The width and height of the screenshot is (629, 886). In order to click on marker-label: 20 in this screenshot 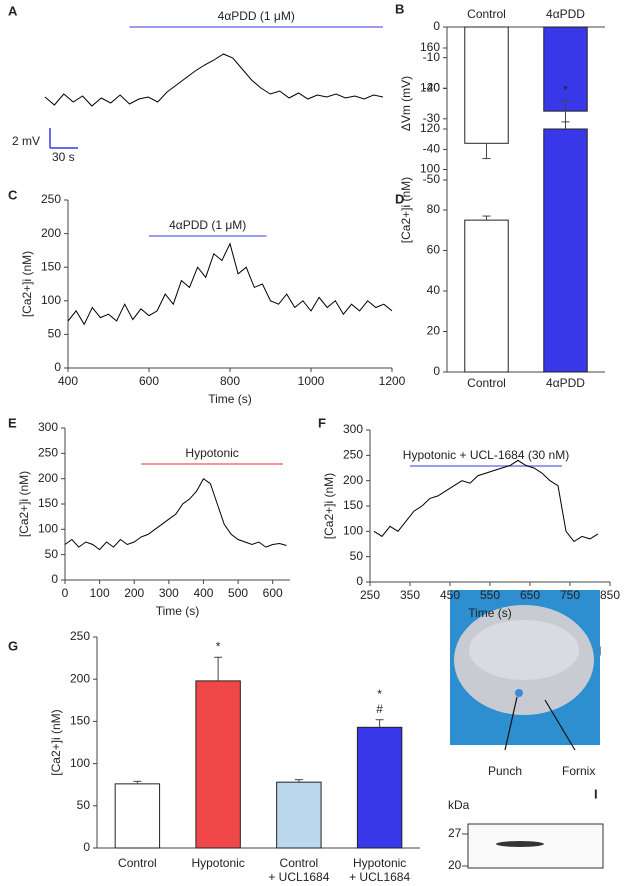, I will do `click(455, 865)`.